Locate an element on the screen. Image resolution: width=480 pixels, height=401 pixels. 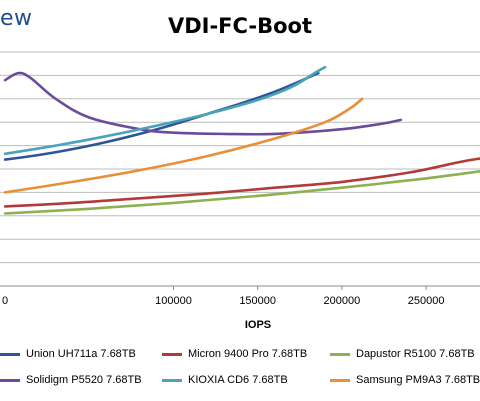
x-tick-label: 250000 is located at coordinates (426, 301).